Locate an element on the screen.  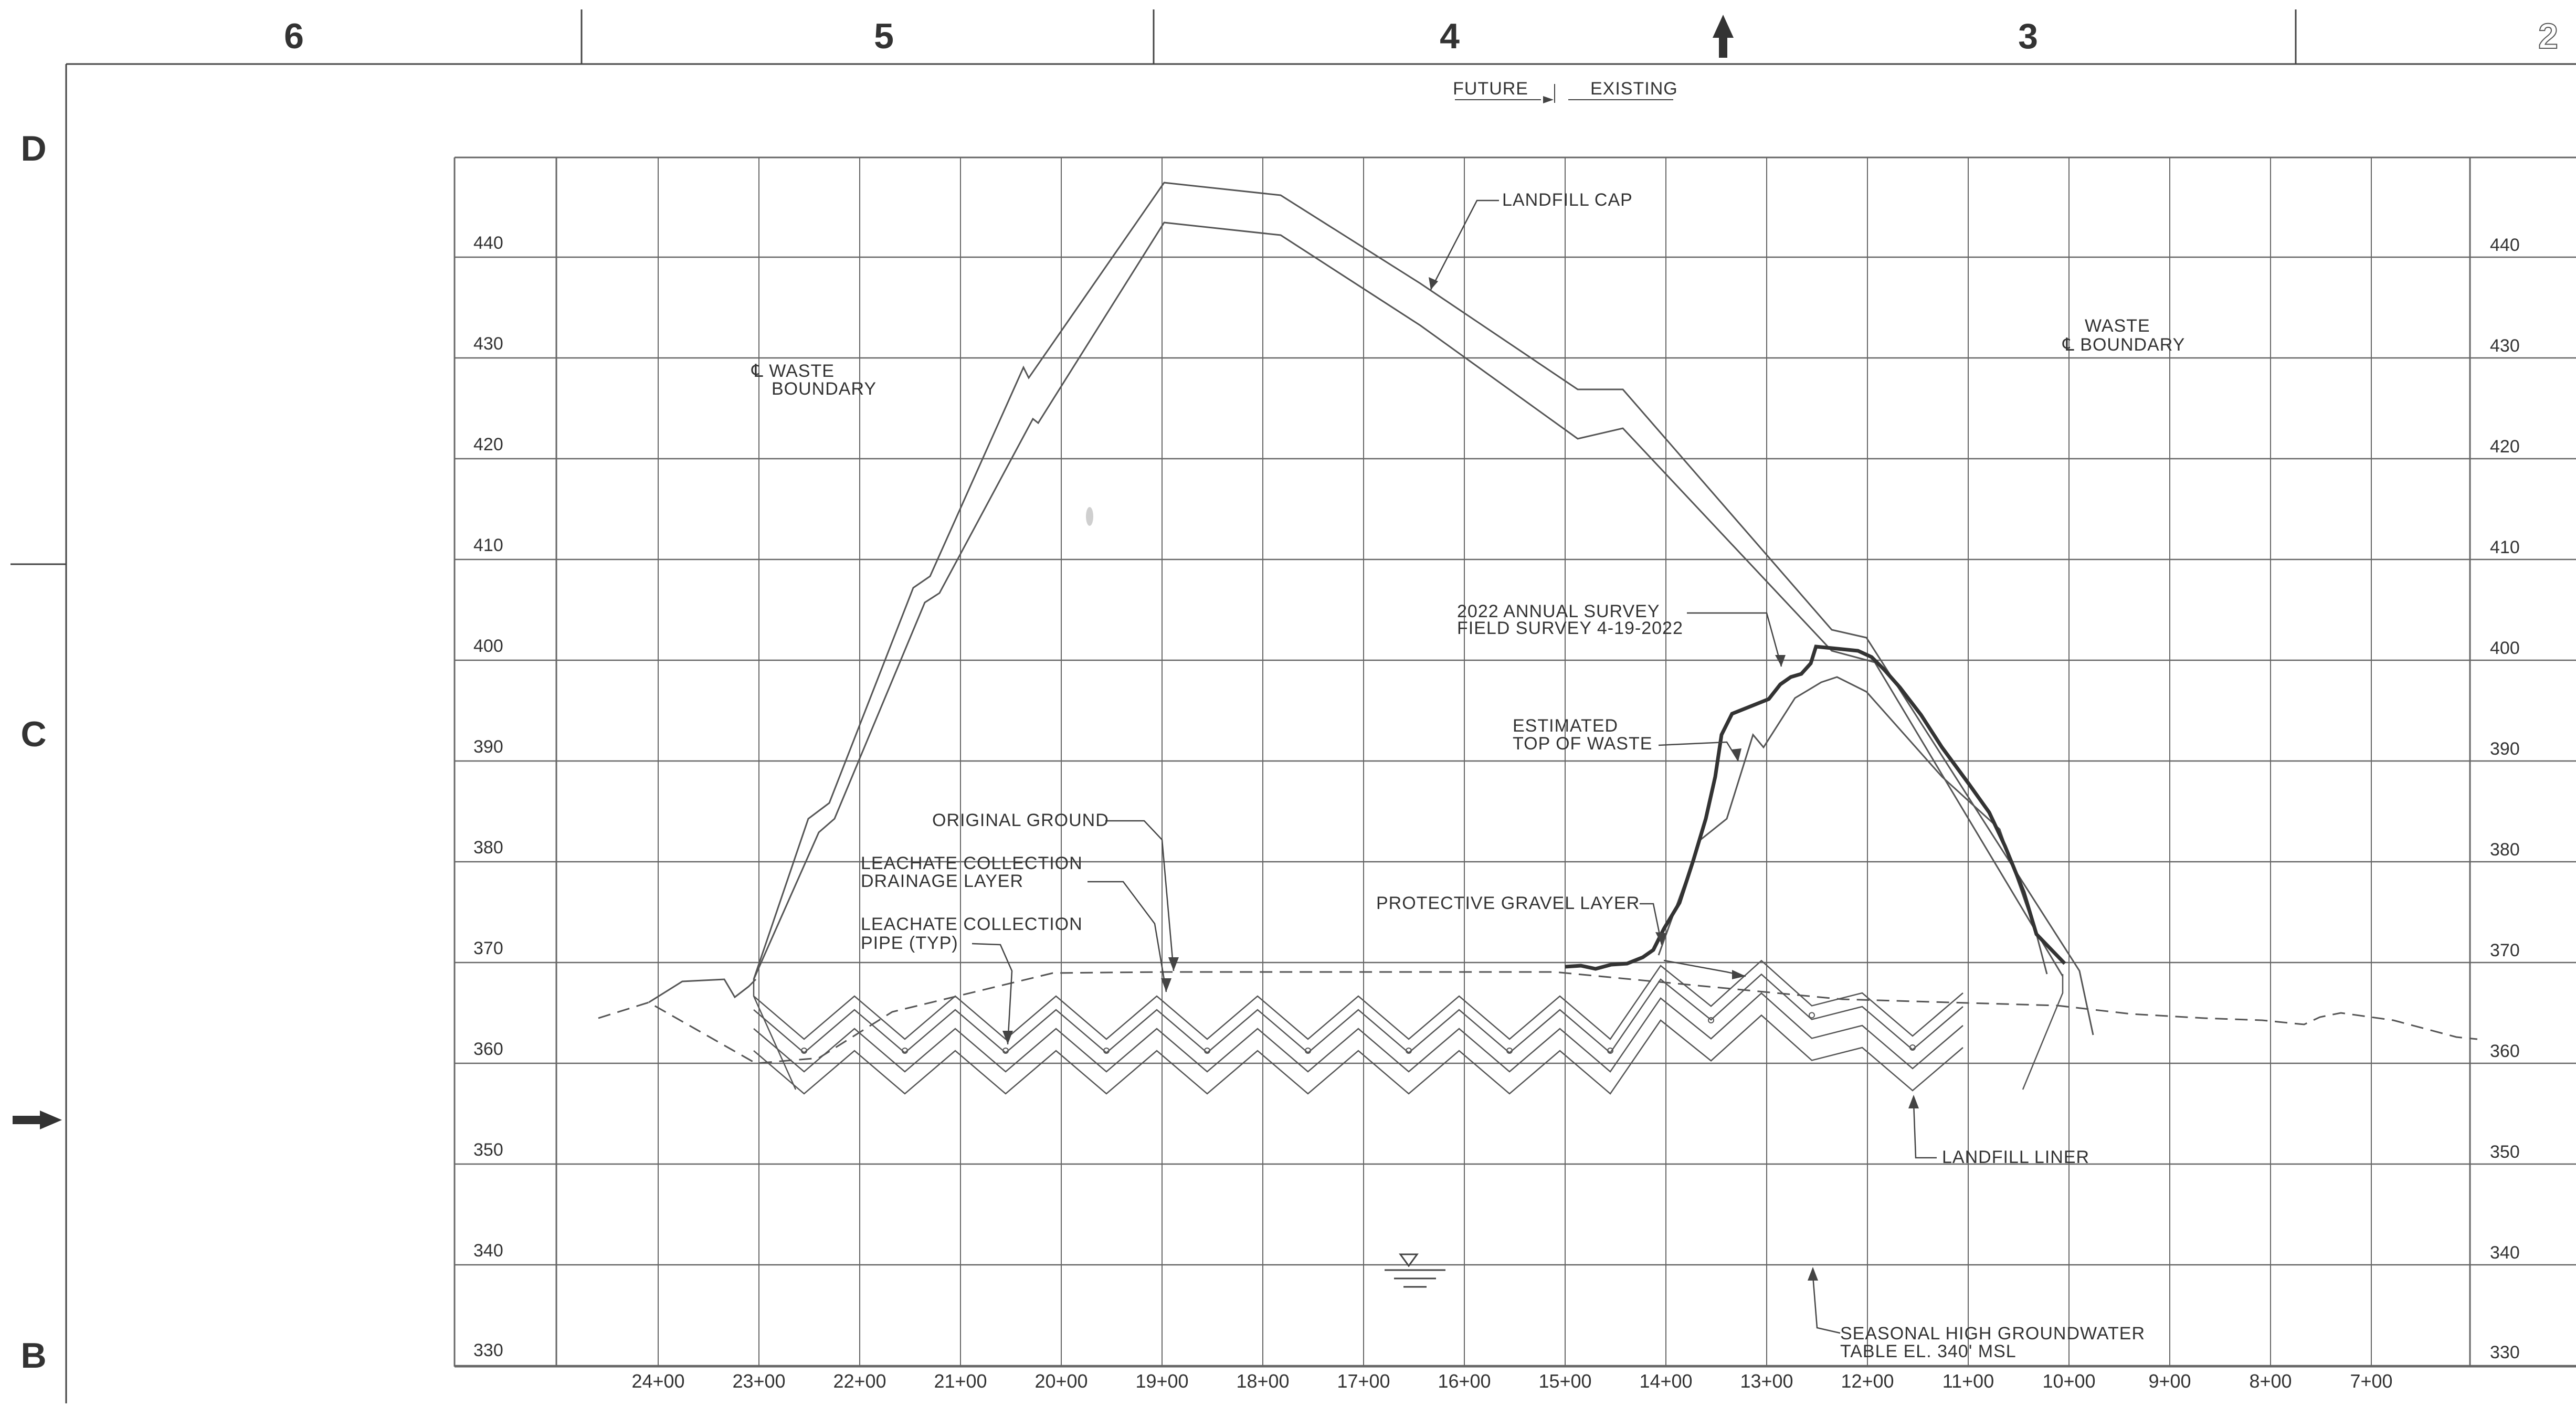
landfill-liner-layers is located at coordinates (1408, 1027).